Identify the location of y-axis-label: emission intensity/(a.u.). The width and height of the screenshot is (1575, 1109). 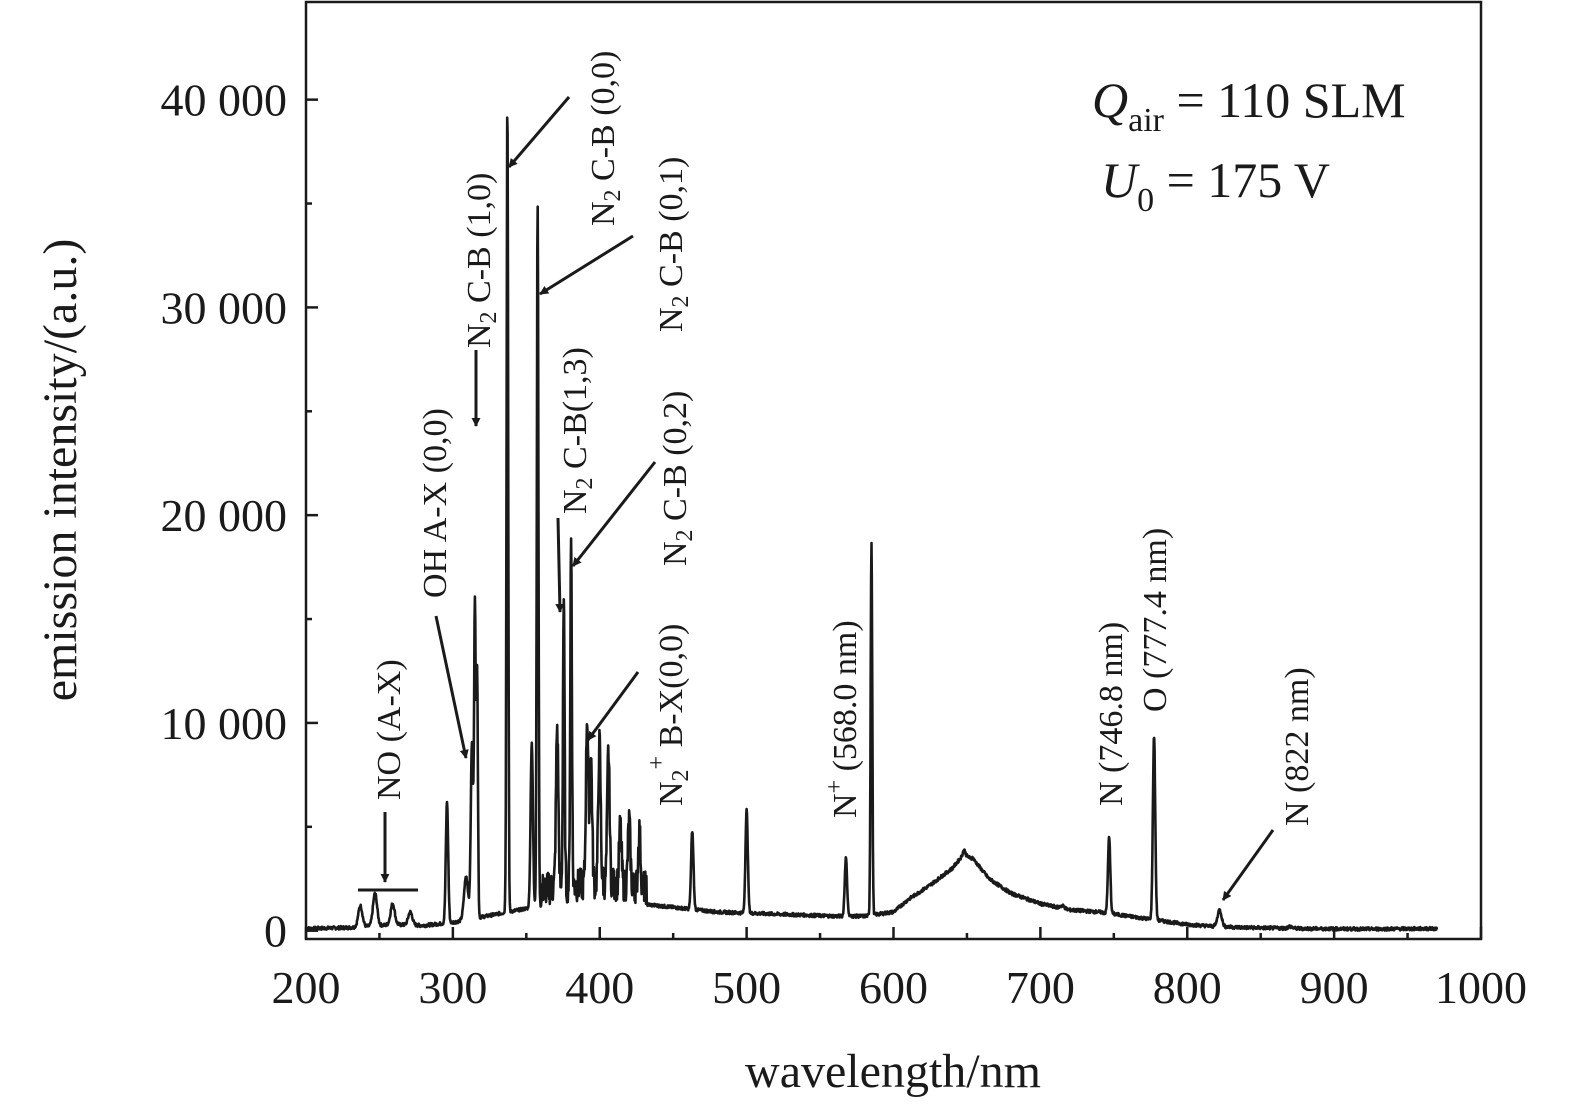
(60, 470).